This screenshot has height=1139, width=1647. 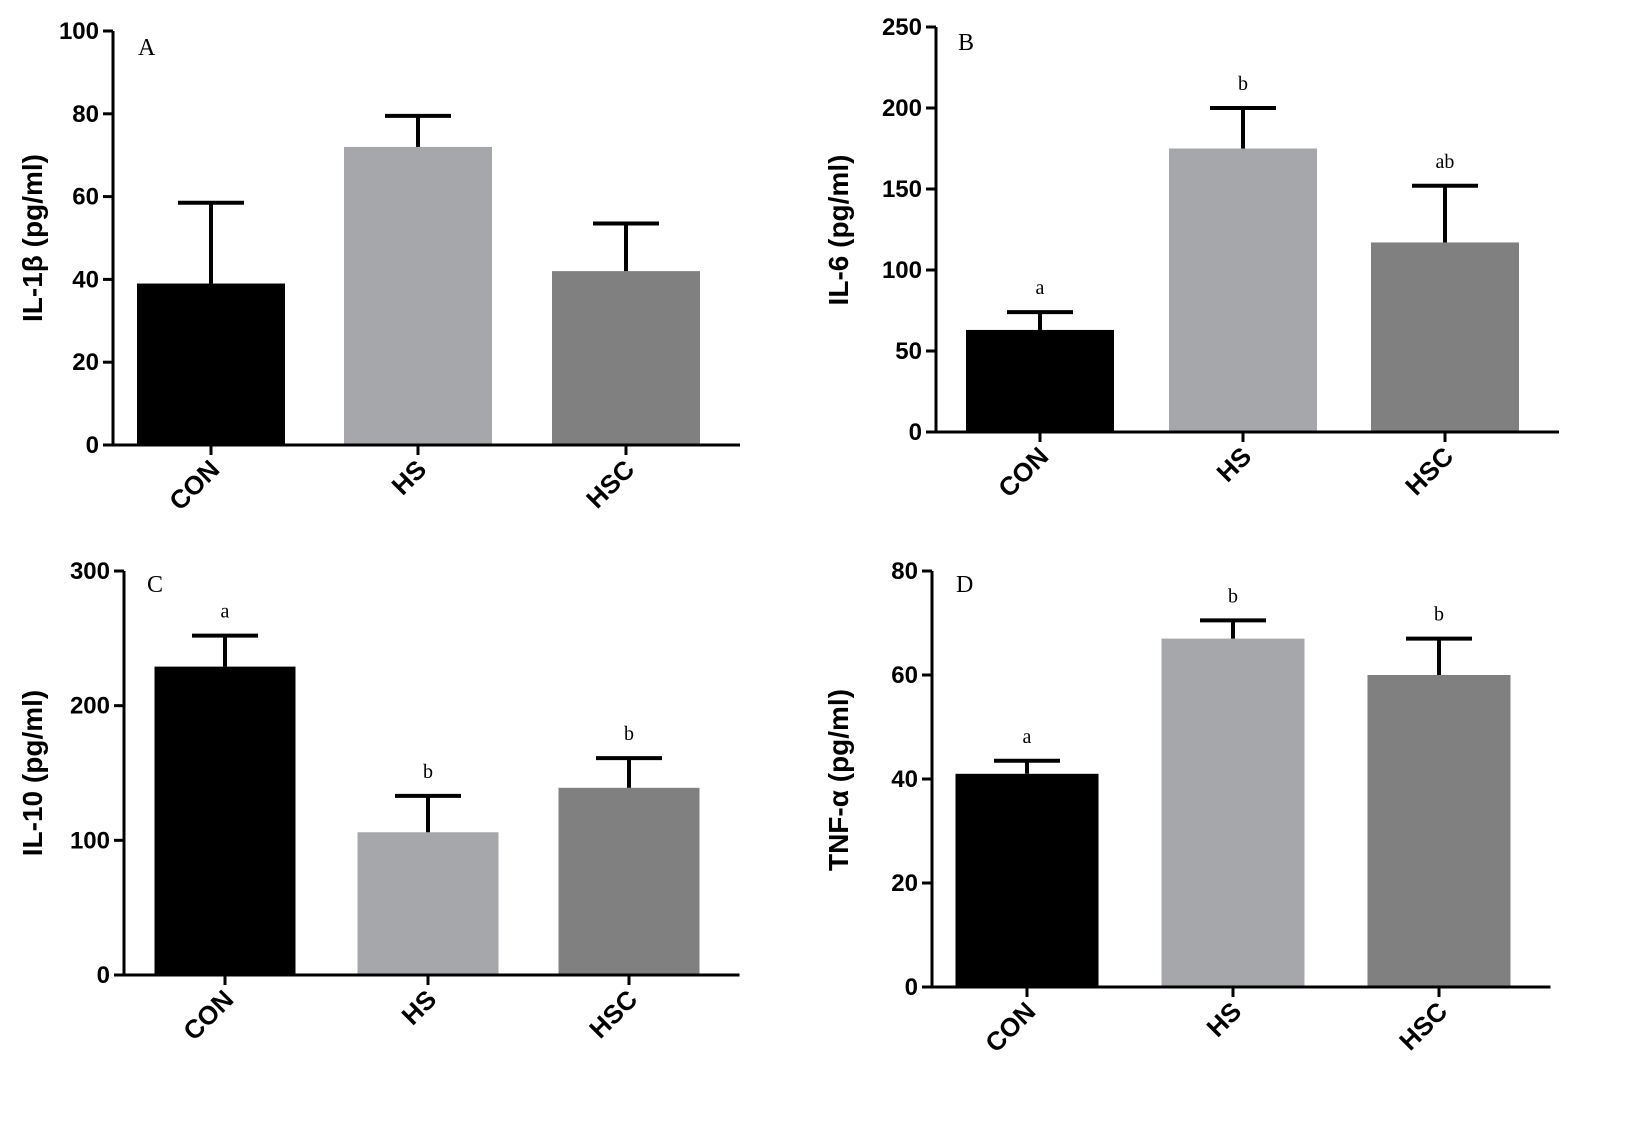 I want to click on panel-d-sig-con: a, so click(x=1027, y=737).